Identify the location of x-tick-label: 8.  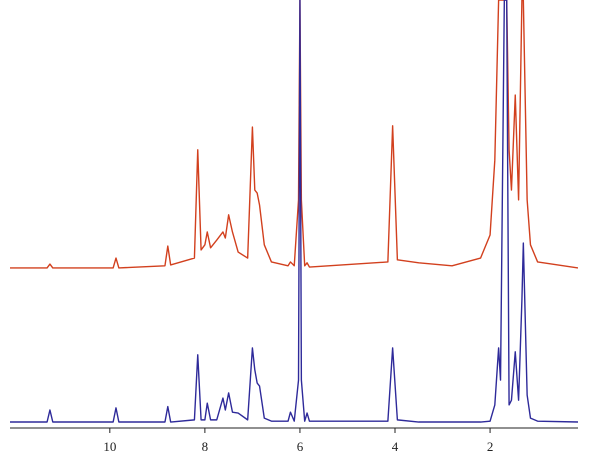
(205, 446).